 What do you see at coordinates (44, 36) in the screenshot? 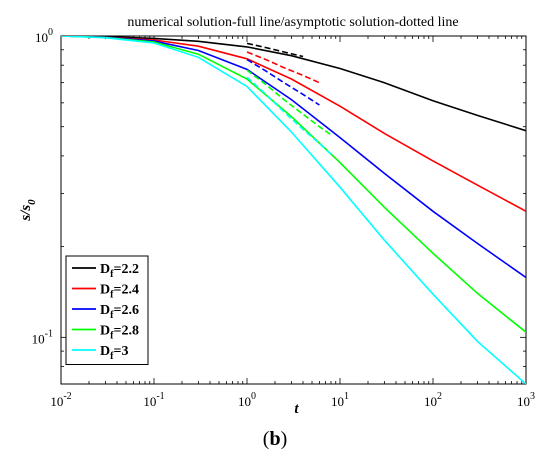
I see `y-tick-label-1: 10⁰` at bounding box center [44, 36].